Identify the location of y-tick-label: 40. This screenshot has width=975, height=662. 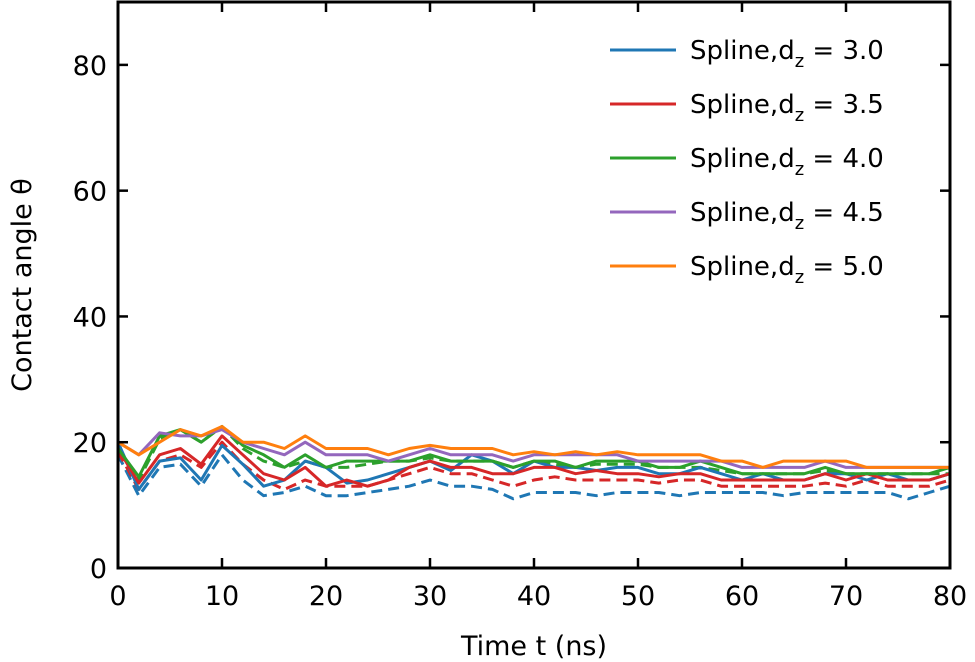
(90, 317).